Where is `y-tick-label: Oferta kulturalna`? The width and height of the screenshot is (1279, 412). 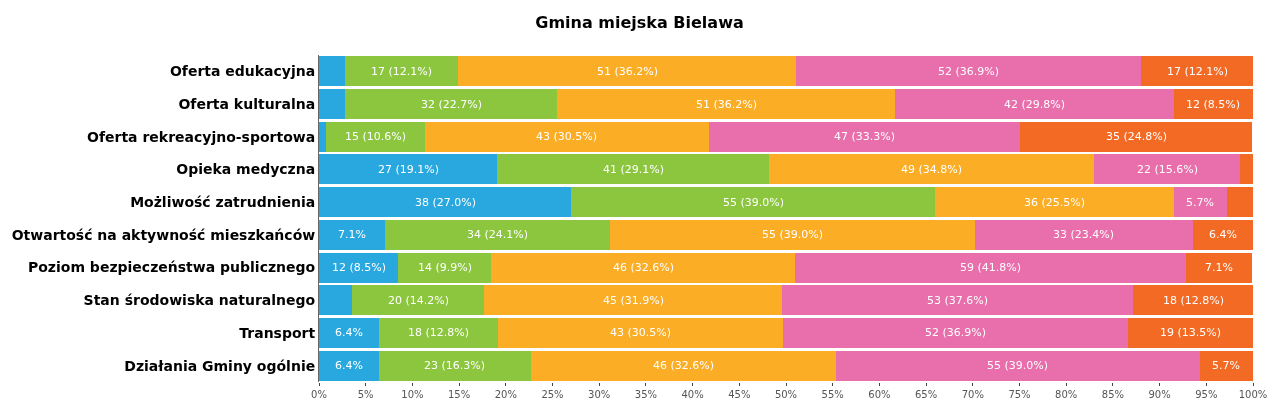 y-tick-label: Oferta kulturalna is located at coordinates (247, 103).